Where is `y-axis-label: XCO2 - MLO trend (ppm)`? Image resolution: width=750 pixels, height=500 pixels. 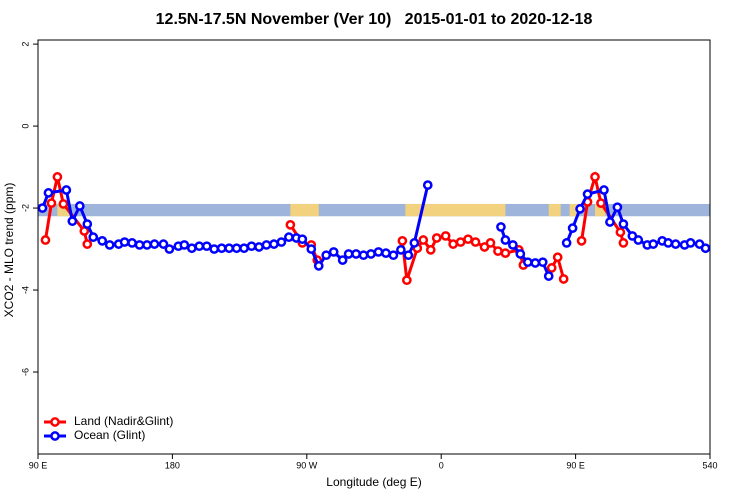
y-axis-label: XCO2 - MLO trend (ppm) is located at coordinates (9, 250).